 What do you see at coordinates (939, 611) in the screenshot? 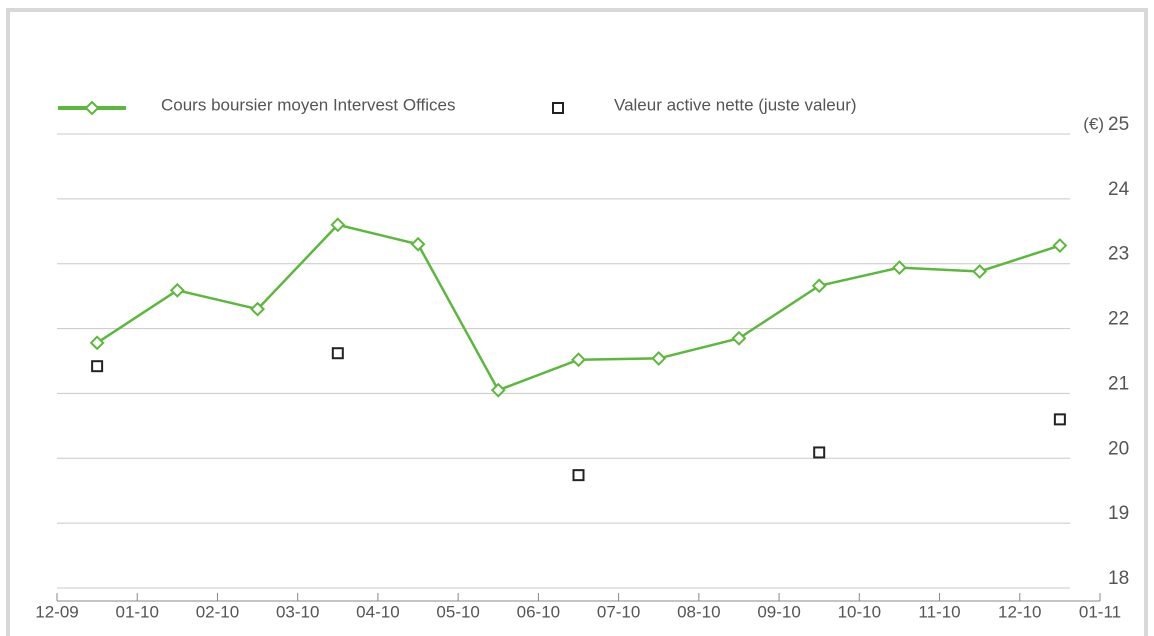
I see `x-tick-label: 11-10` at bounding box center [939, 611].